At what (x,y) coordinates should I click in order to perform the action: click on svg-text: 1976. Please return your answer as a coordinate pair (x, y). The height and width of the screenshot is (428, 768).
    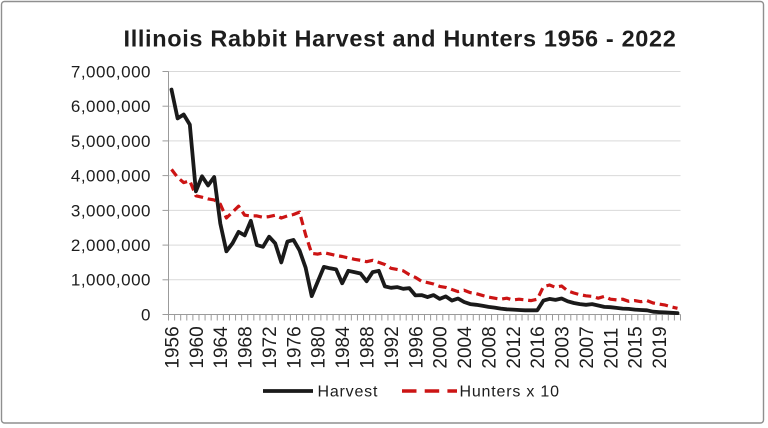
    Looking at the image, I should click on (294, 347).